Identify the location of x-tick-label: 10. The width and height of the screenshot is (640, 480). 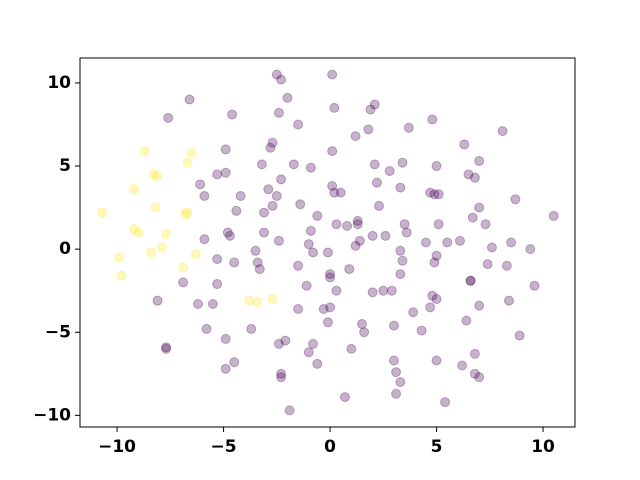
(543, 447).